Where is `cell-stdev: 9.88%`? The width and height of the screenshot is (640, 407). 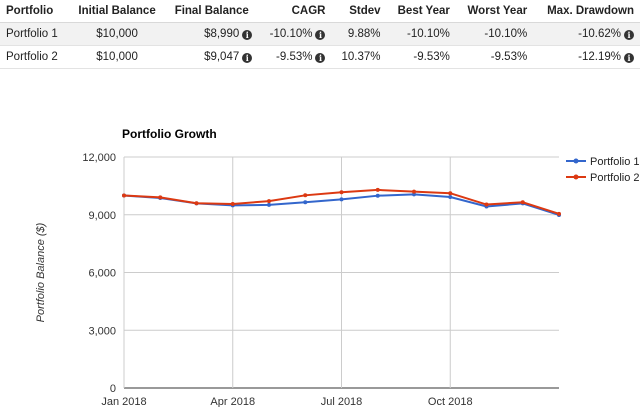
cell-stdev: 9.88% is located at coordinates (359, 34).